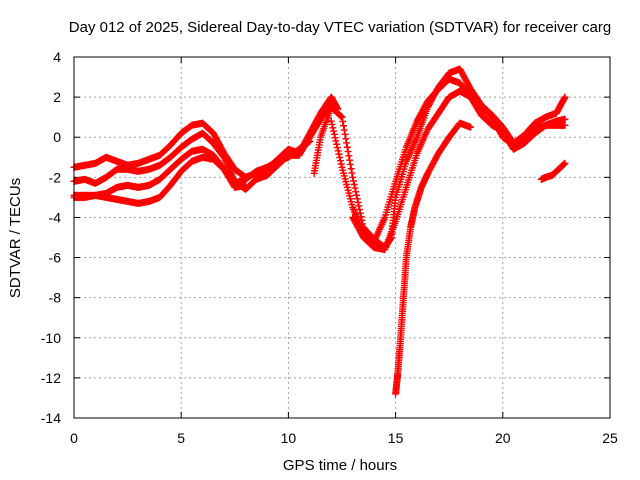 The width and height of the screenshot is (640, 480). What do you see at coordinates (344, 438) in the screenshot?
I see `x-tick-labels: 0 5 10 15 20 25` at bounding box center [344, 438].